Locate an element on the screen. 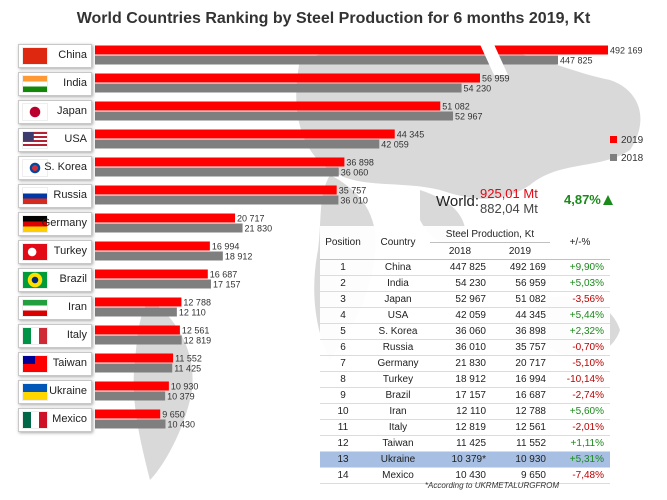 Image resolution: width=667 pixels, height=500 pixels. bar-2019-usa is located at coordinates (245, 134).